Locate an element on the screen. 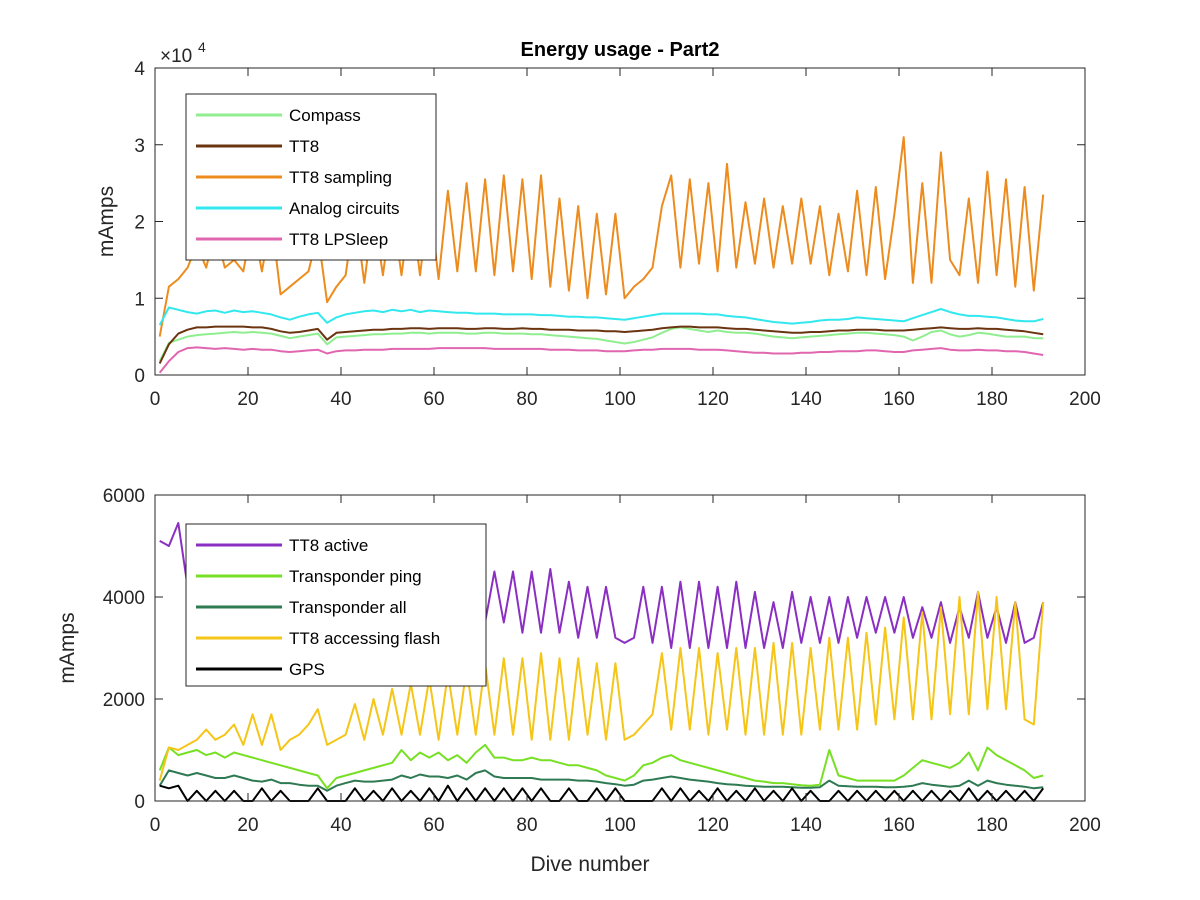 The width and height of the screenshot is (1200, 900). top-xtick-label: 100 is located at coordinates (620, 399).